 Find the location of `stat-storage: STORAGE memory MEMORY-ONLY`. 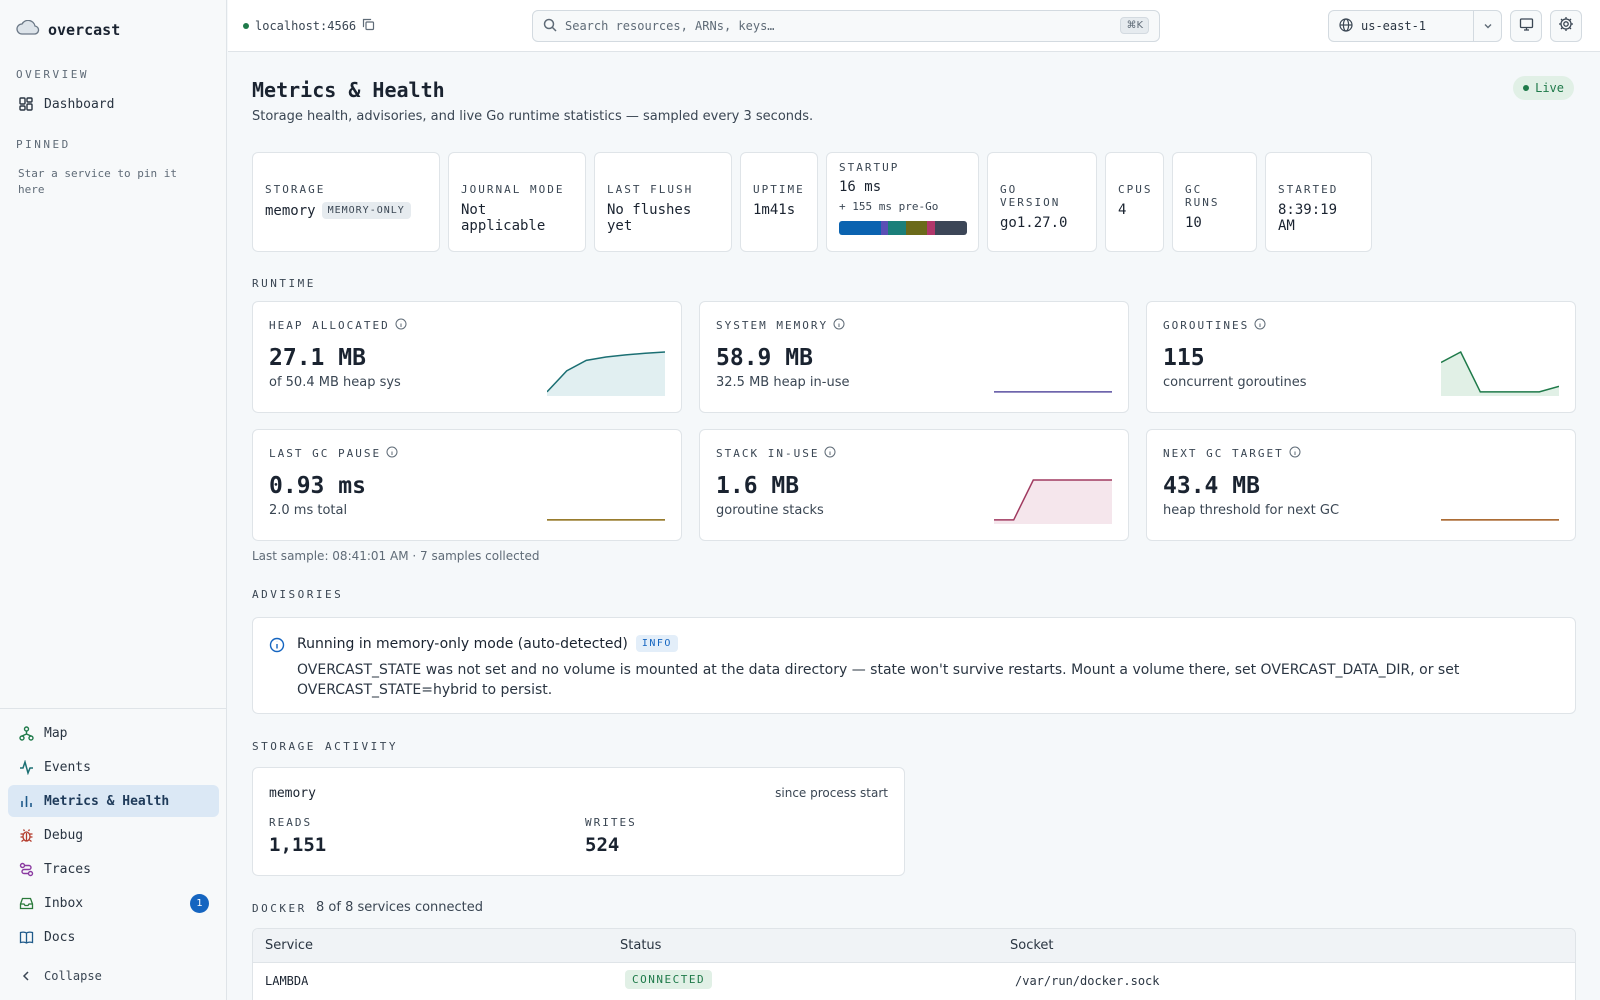

stat-storage: STORAGE memory MEMORY-ONLY is located at coordinates (346, 202).